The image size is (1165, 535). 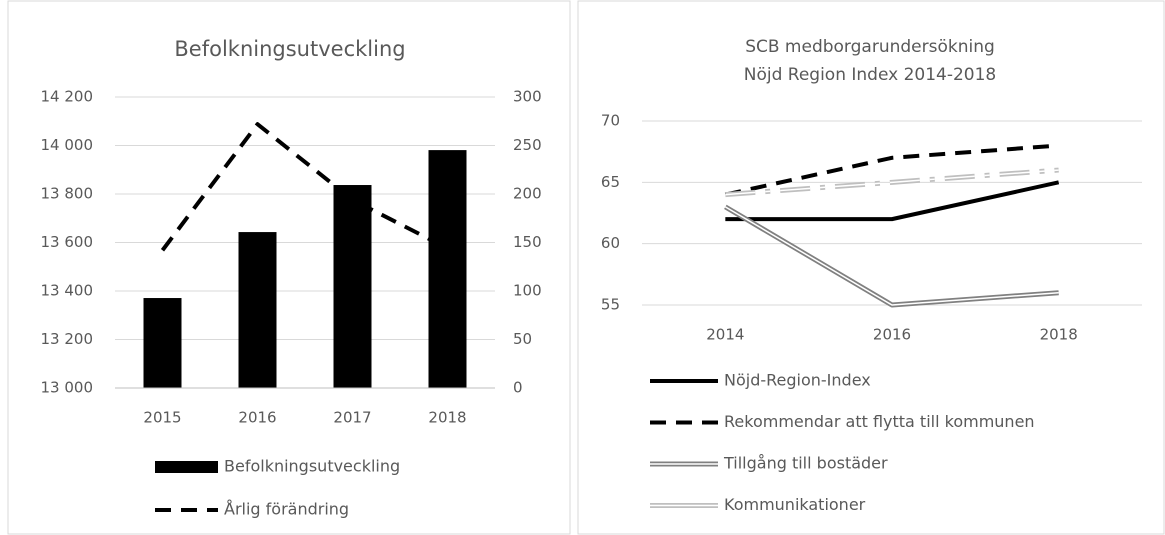 What do you see at coordinates (518, 388) in the screenshot?
I see `y2-tick-label: 0` at bounding box center [518, 388].